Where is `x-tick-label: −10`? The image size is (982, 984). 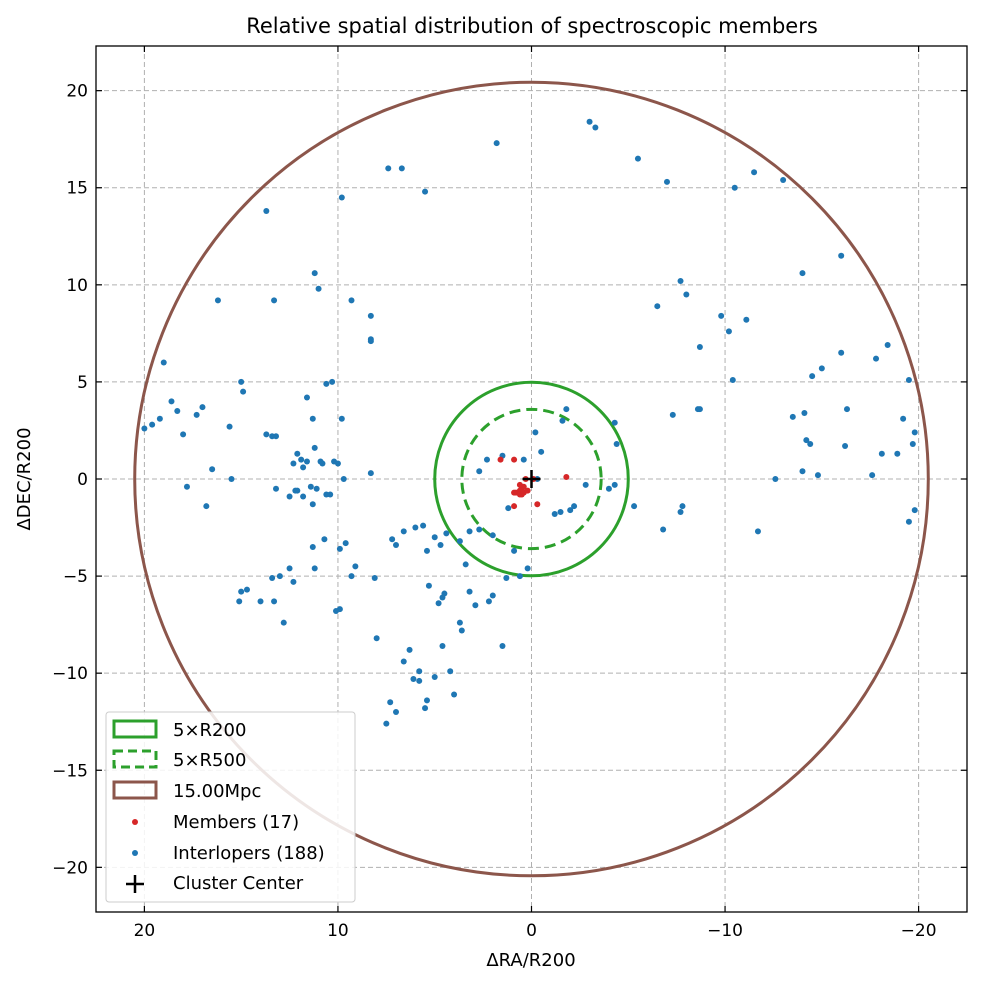
x-tick-label: −10 is located at coordinates (725, 931).